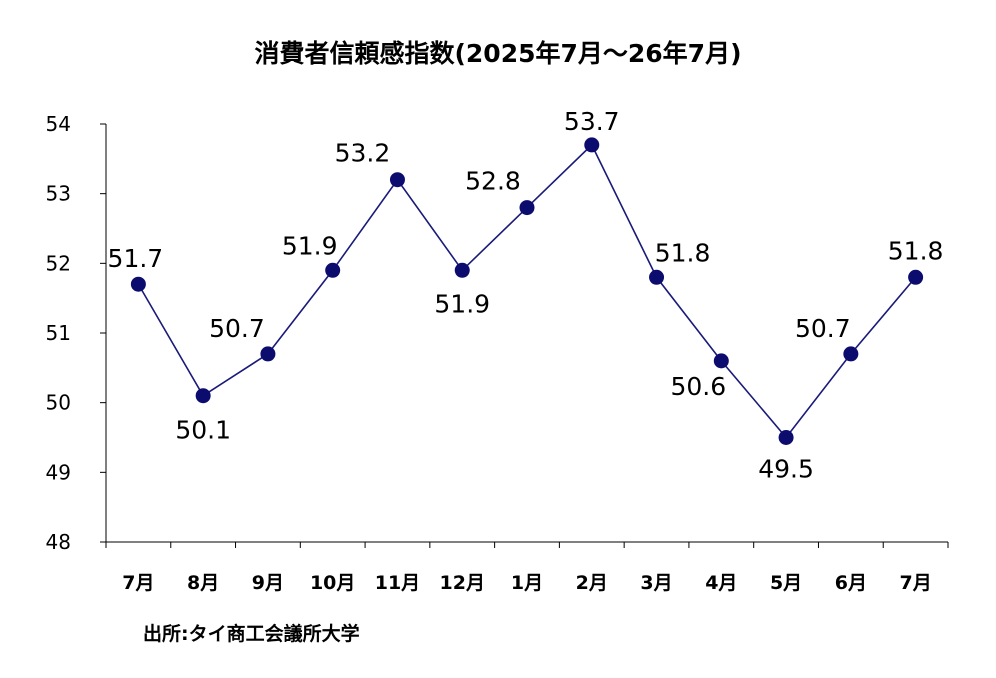 This screenshot has width=996, height=678. Describe the element at coordinates (58, 472) in the screenshot. I see `y-tick-label: 49` at that location.